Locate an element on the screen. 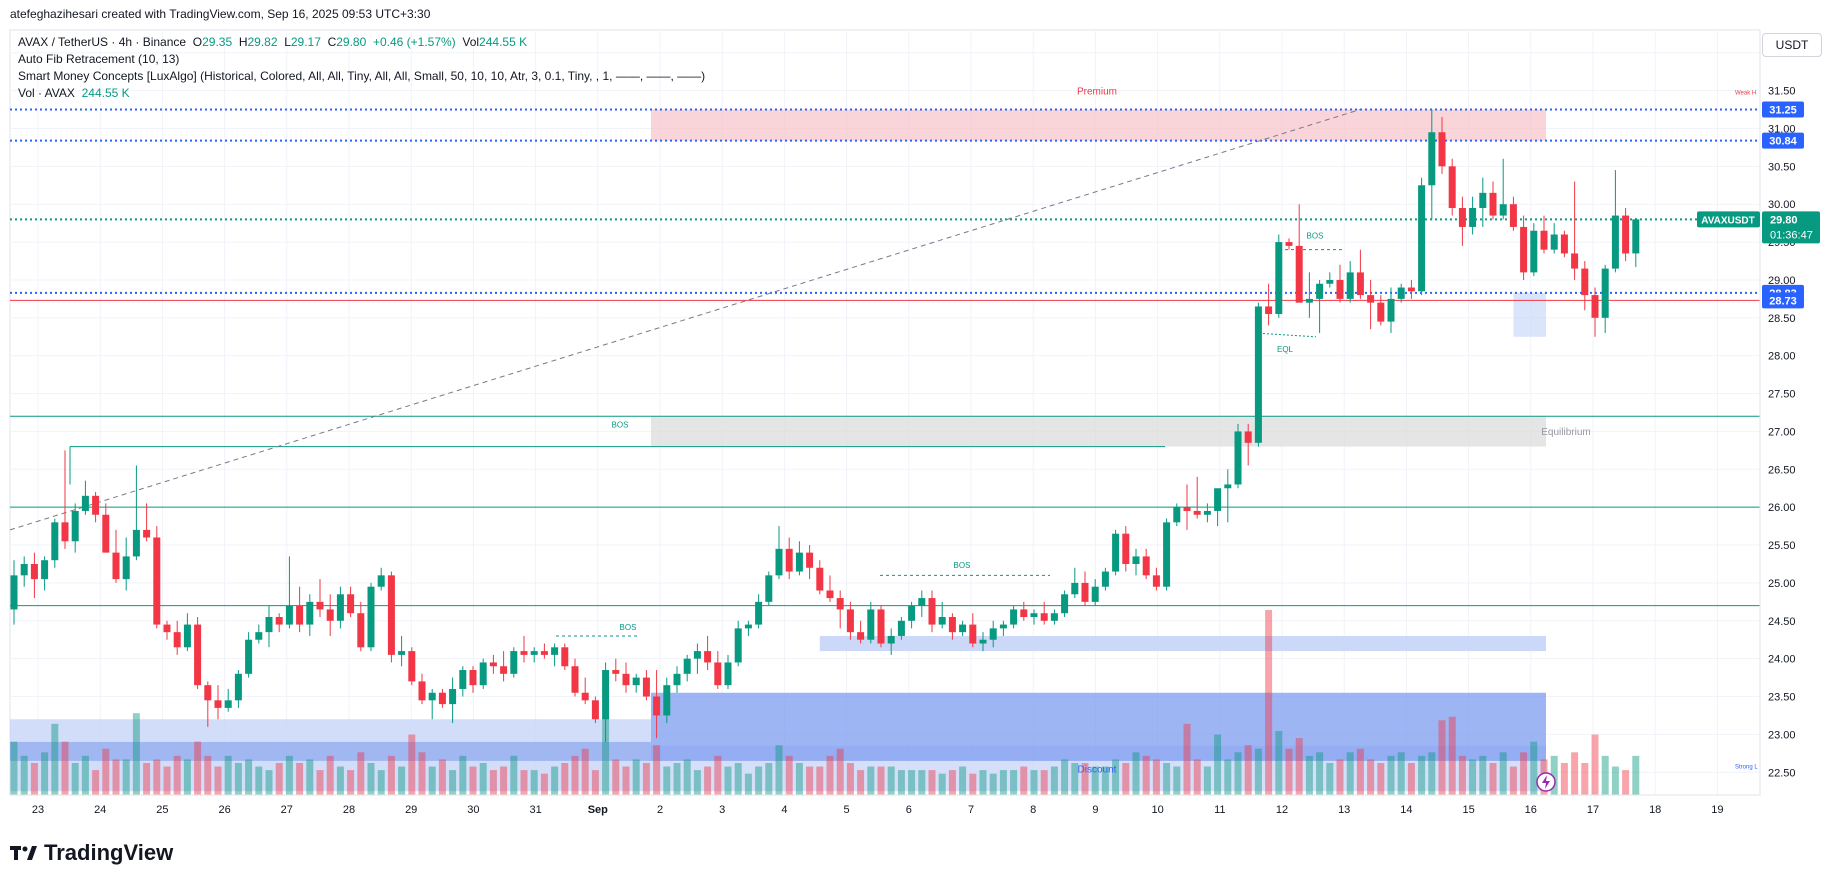  x-tick-label: 29 is located at coordinates (411, 810).